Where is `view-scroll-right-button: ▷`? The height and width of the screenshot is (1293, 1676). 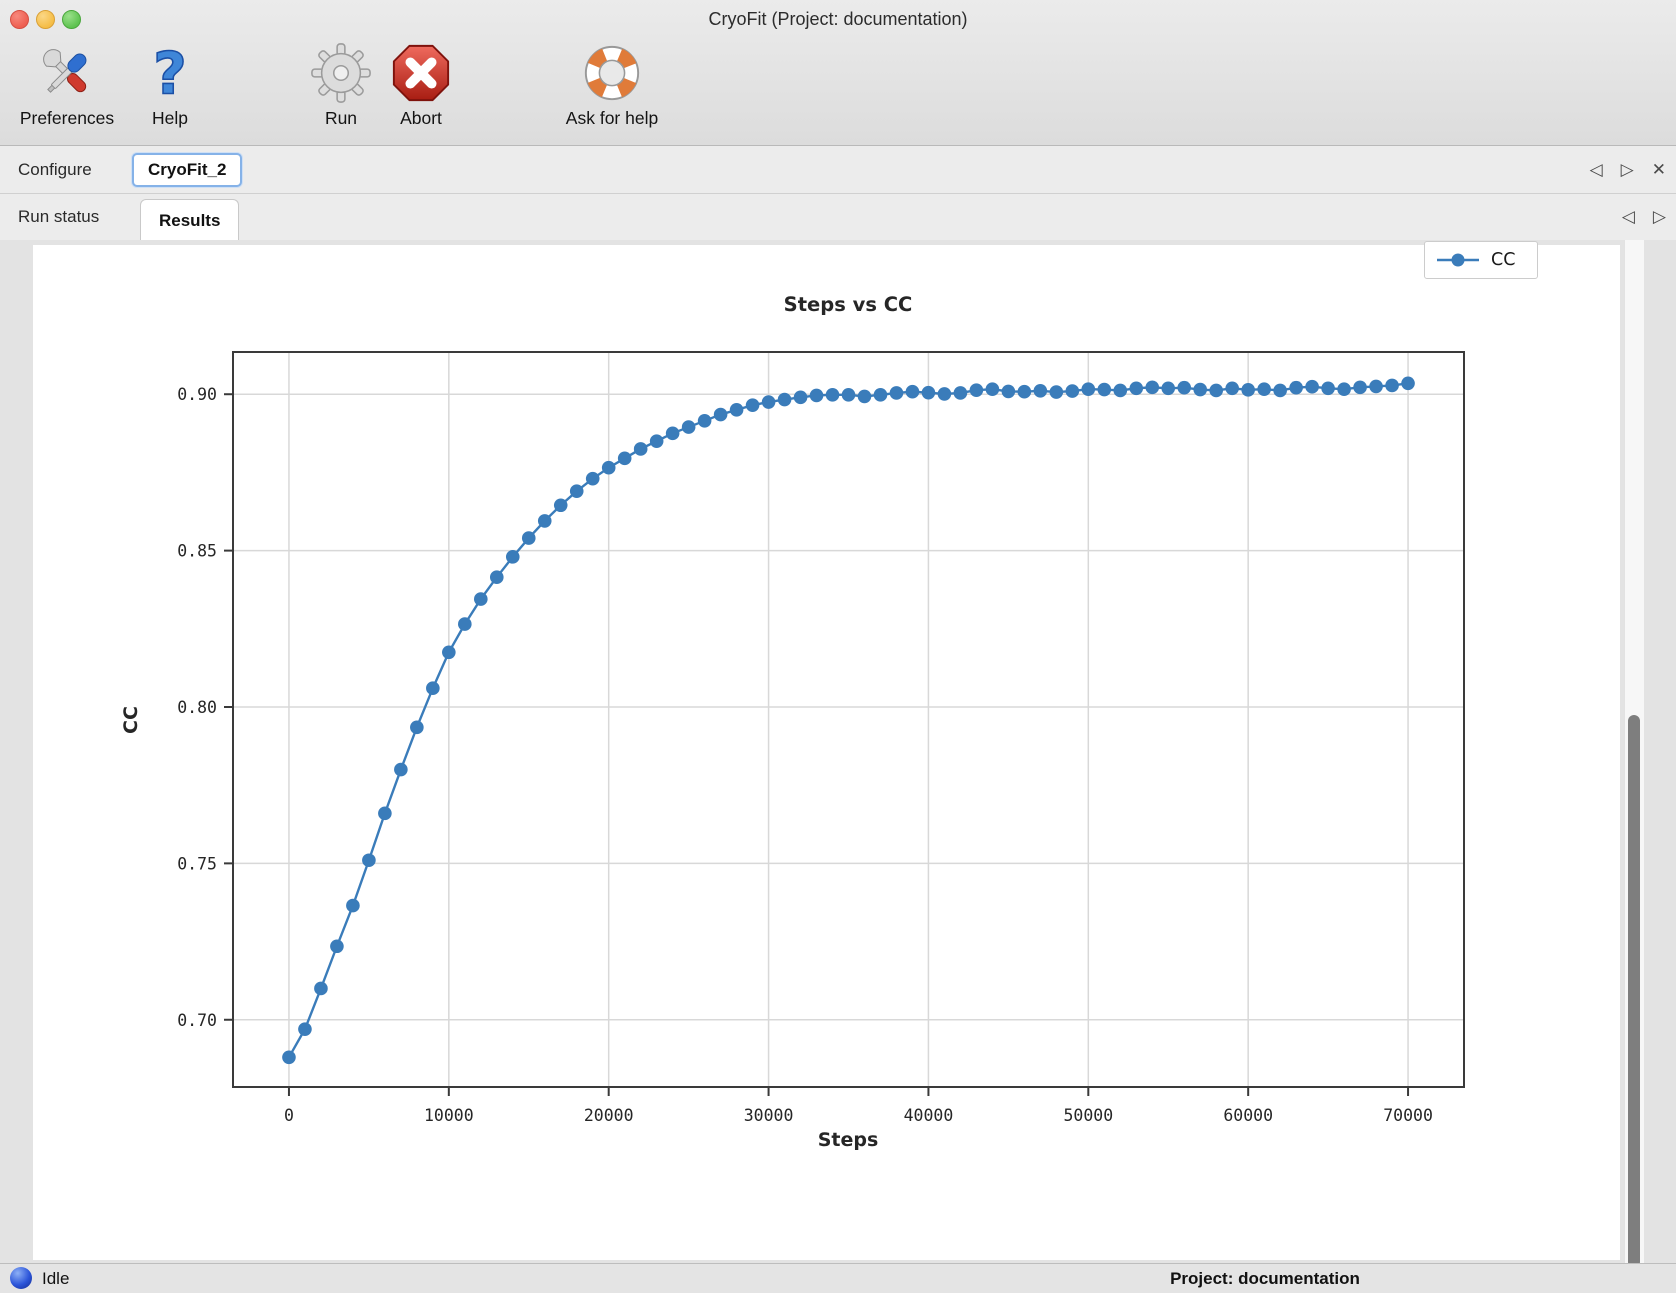 view-scroll-right-button: ▷ is located at coordinates (1659, 216).